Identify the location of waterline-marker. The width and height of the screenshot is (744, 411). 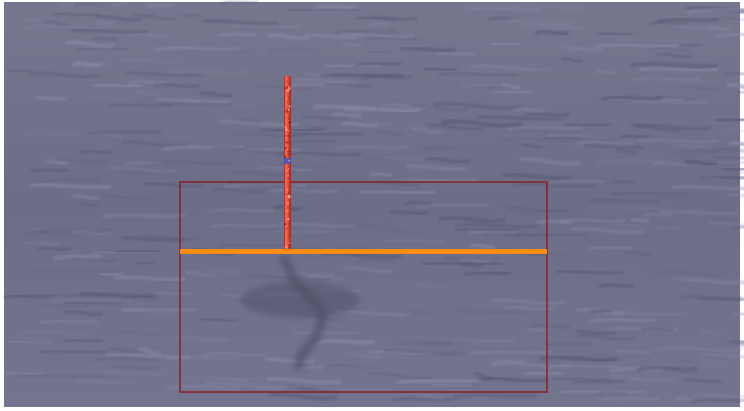
(363, 251).